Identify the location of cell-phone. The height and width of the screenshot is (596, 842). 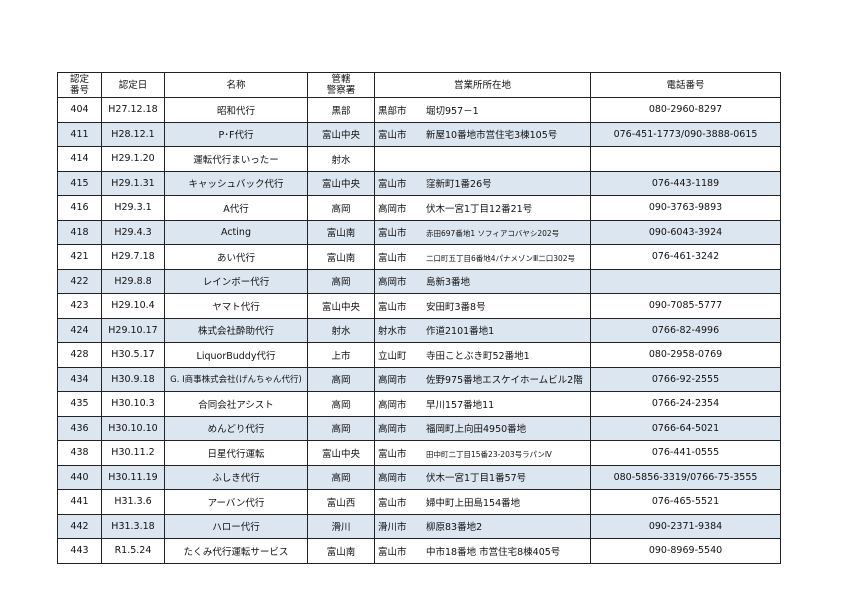
(685, 281).